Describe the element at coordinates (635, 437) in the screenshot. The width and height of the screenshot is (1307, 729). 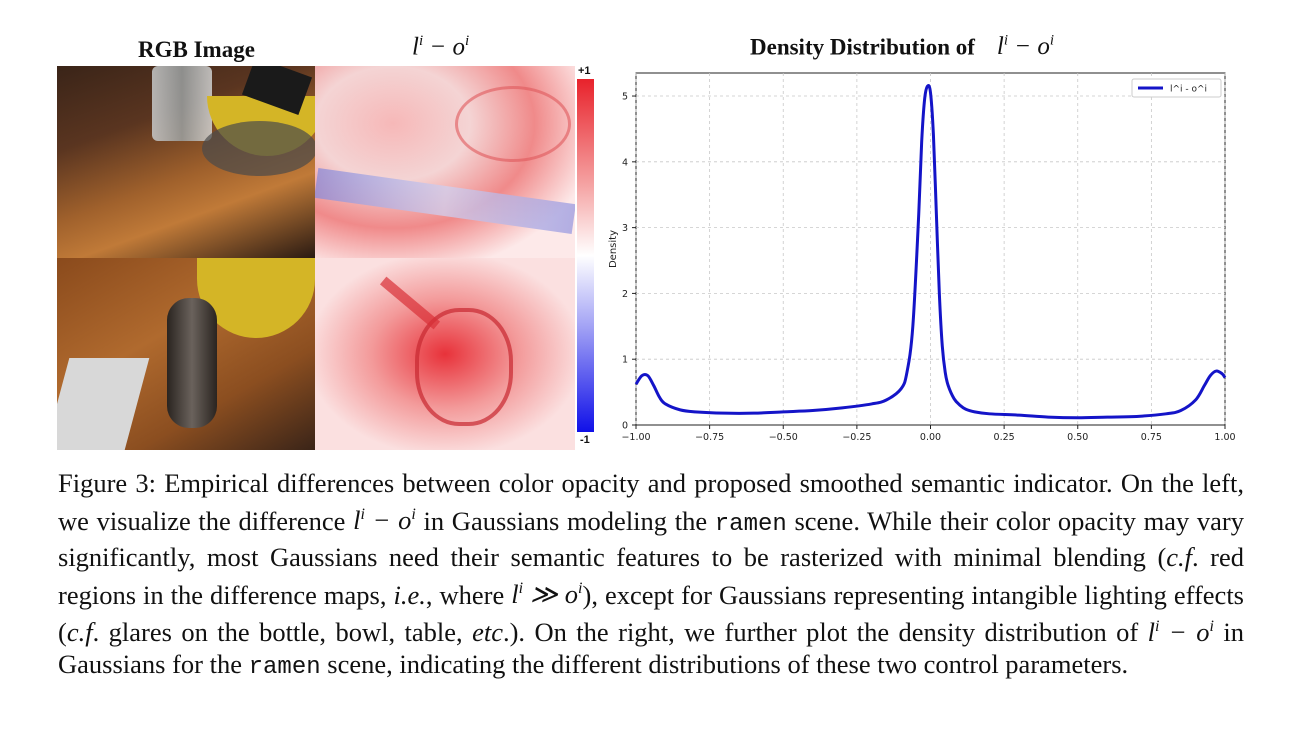
I see `x-tick-label: −1.00` at that location.